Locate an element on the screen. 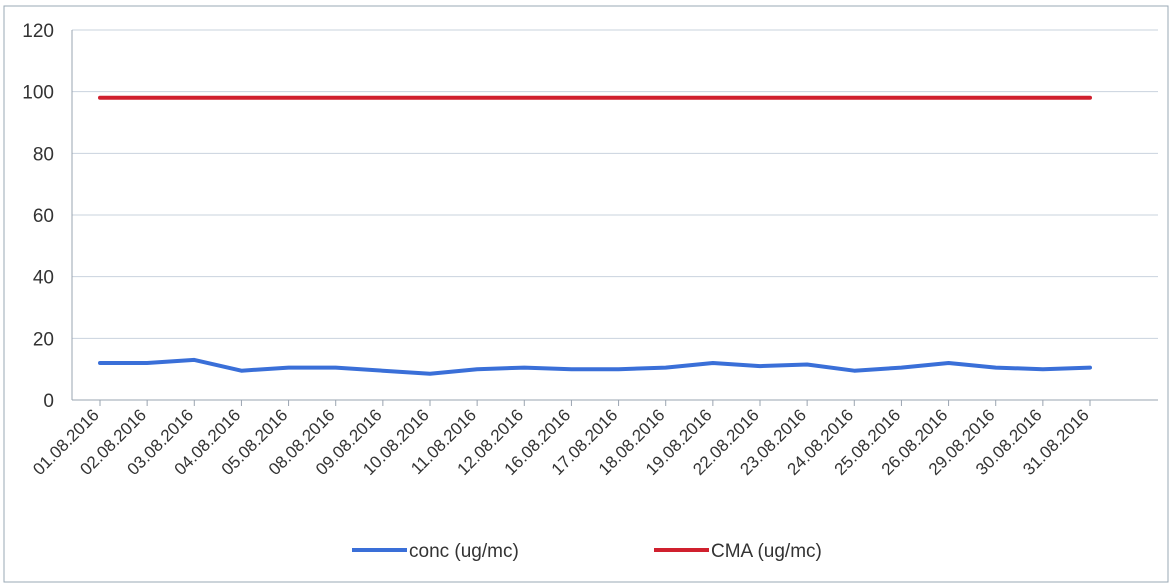 This screenshot has height=587, width=1172. legend-label: conc (ug/mc) is located at coordinates (464, 551).